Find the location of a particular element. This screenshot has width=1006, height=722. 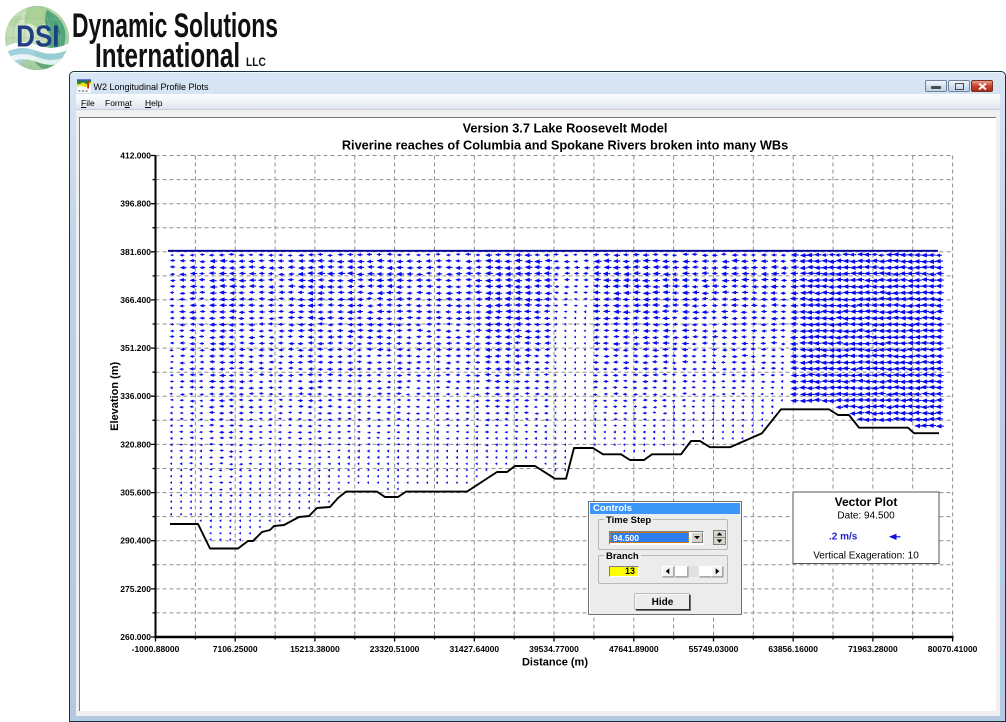

svg-text: DSI is located at coordinates (37, 36).